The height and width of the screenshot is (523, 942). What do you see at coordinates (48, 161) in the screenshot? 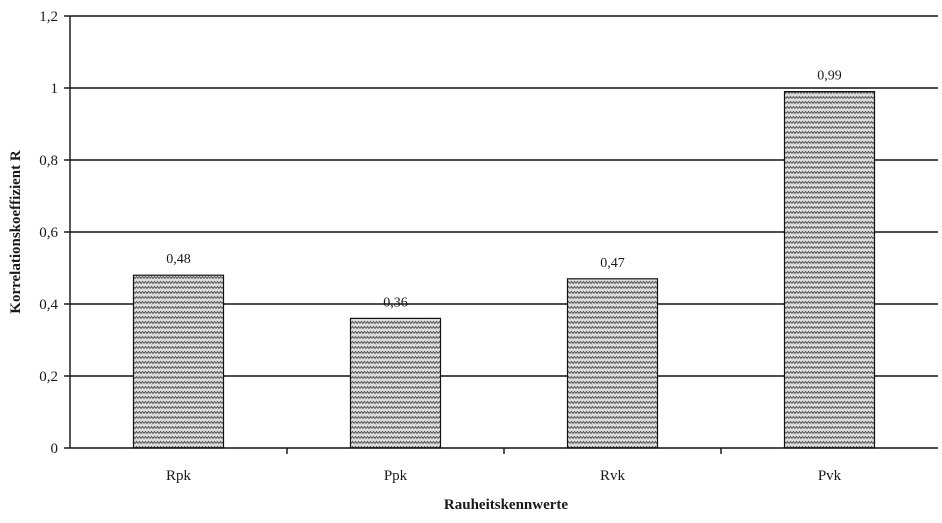
I see `y-tick-label: 0,8` at bounding box center [48, 161].